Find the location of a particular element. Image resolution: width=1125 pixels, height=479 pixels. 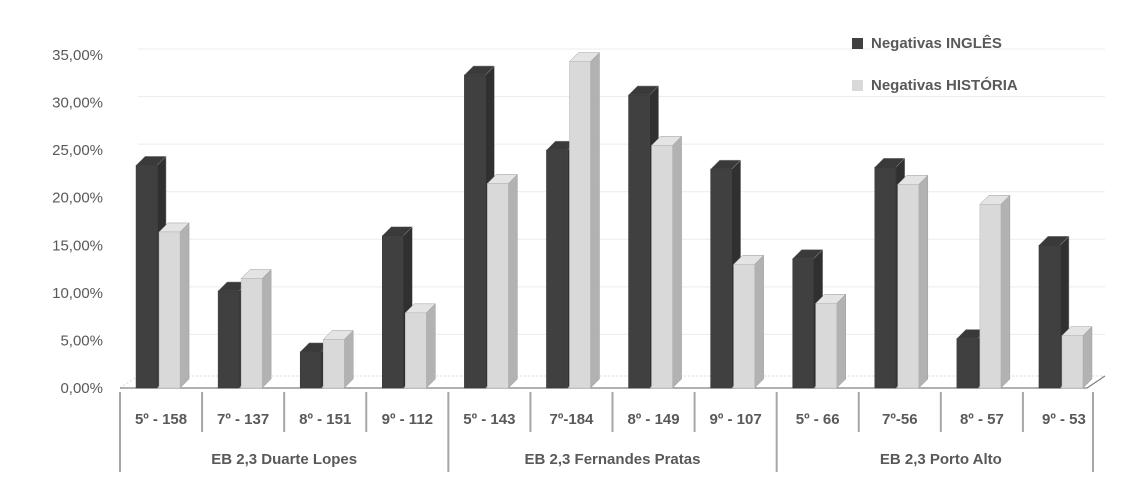

y-tick-label: 35,00% is located at coordinates (77, 55).